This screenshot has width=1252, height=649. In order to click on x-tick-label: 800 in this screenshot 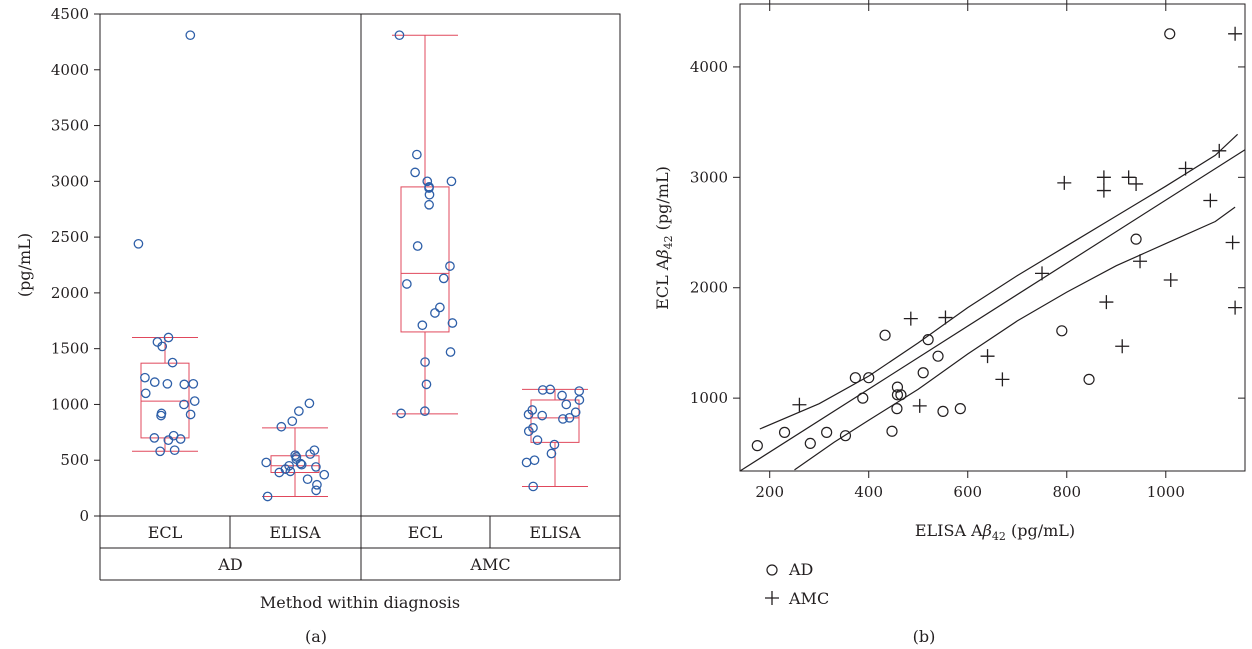, I will do `click(1066, 492)`.